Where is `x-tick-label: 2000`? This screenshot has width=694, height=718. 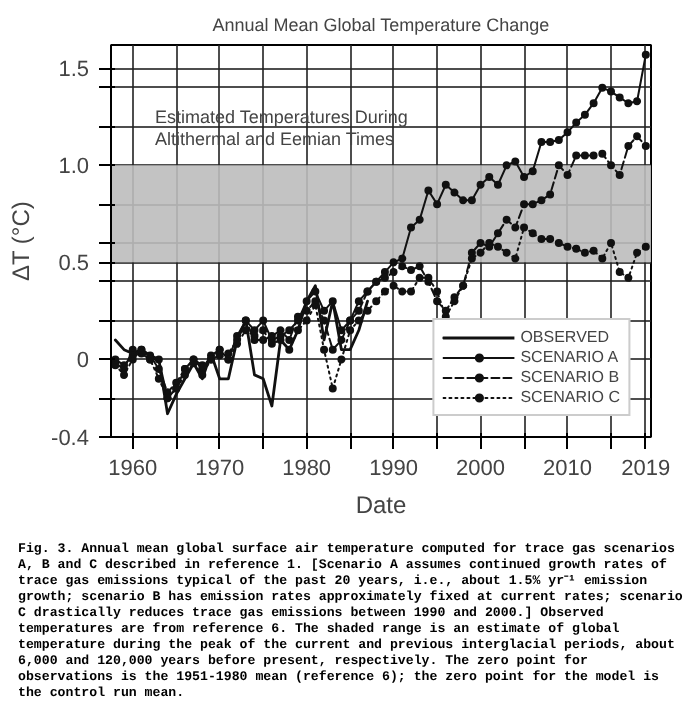 x-tick-label: 2000 is located at coordinates (481, 469).